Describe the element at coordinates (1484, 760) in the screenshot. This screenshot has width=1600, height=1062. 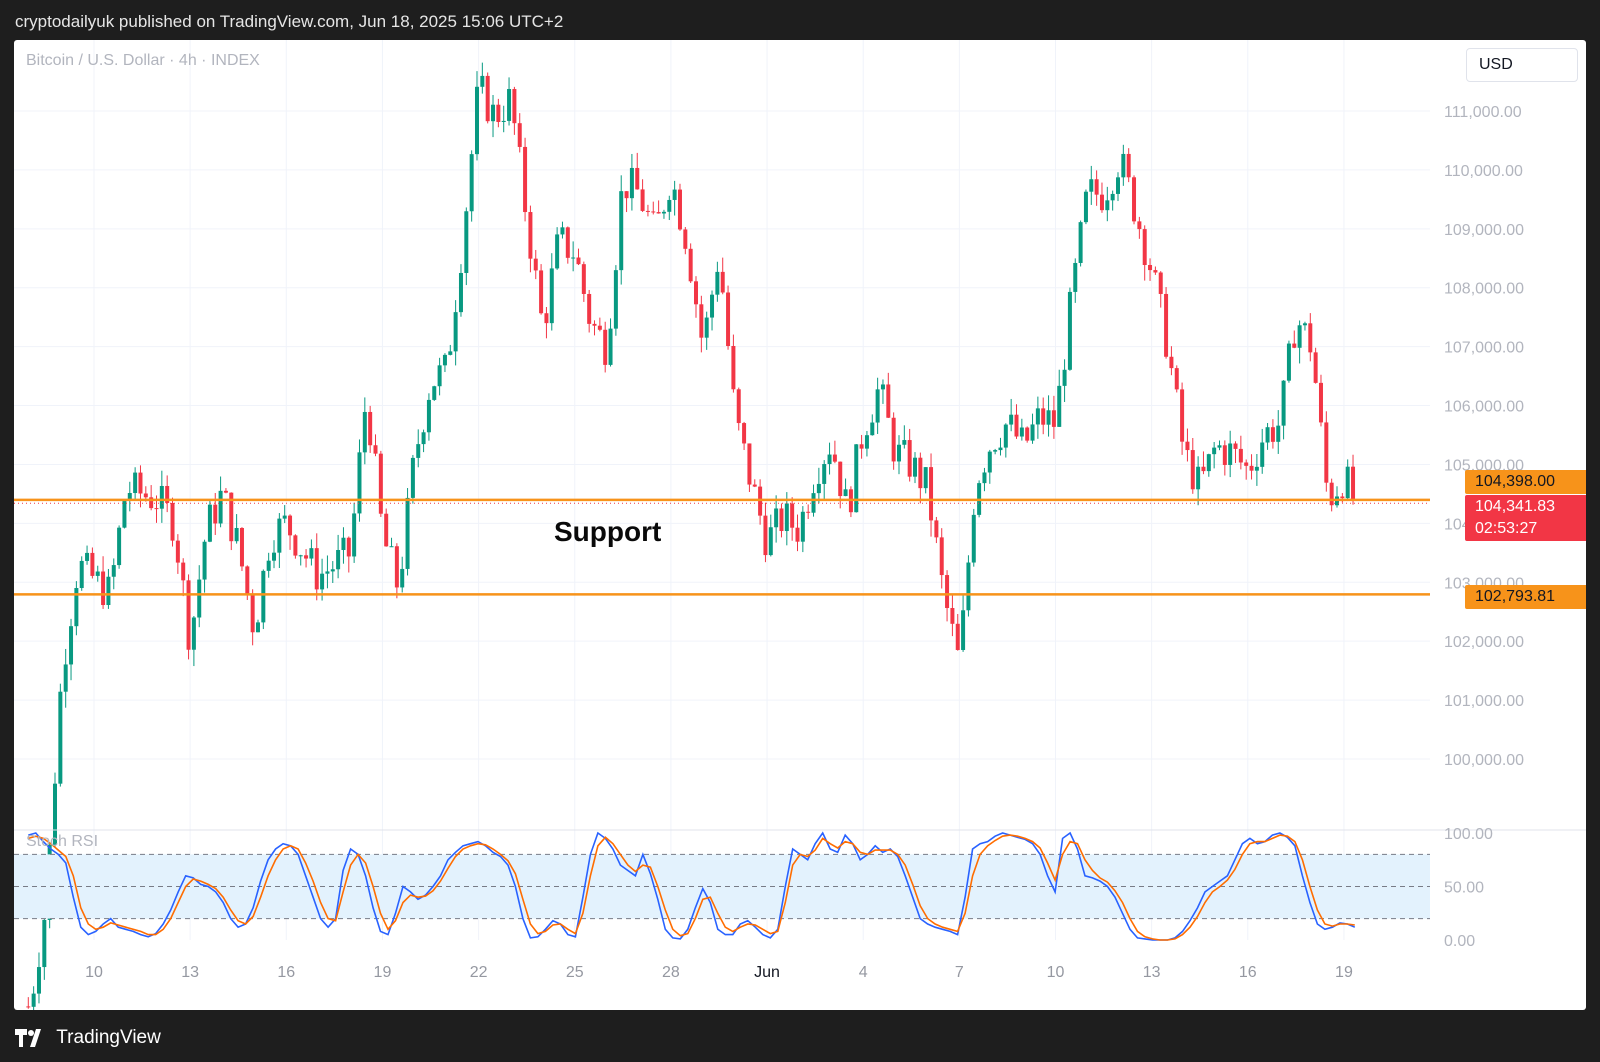
I see `y-tick-label: 100,000.00` at that location.